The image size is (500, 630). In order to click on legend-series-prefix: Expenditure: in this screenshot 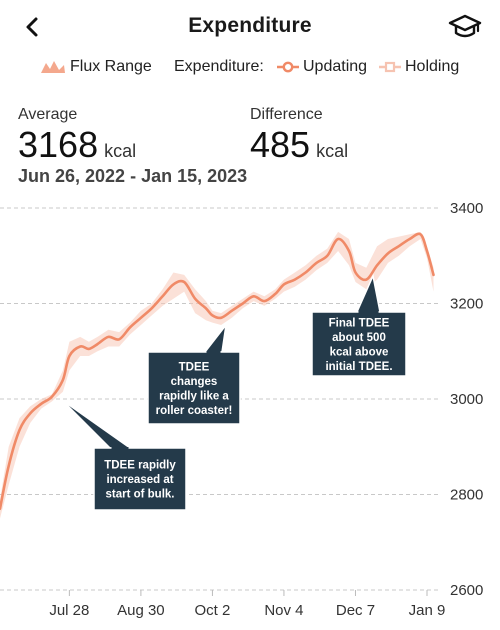, I will do `click(219, 67)`.